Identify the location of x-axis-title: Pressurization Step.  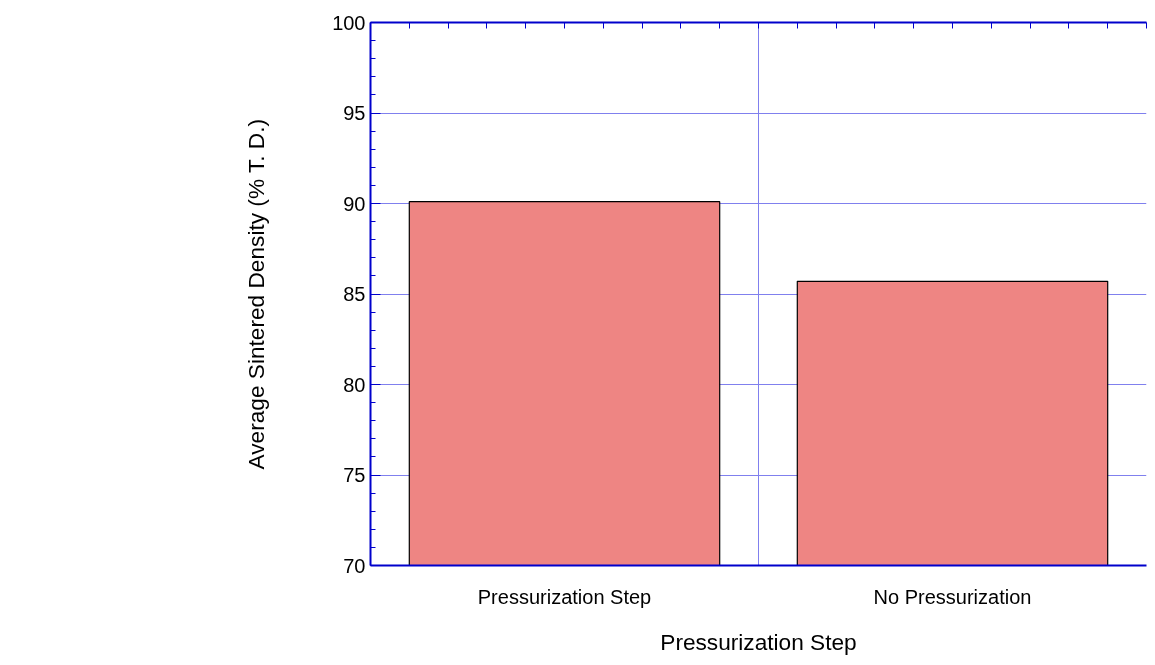
(758, 641).